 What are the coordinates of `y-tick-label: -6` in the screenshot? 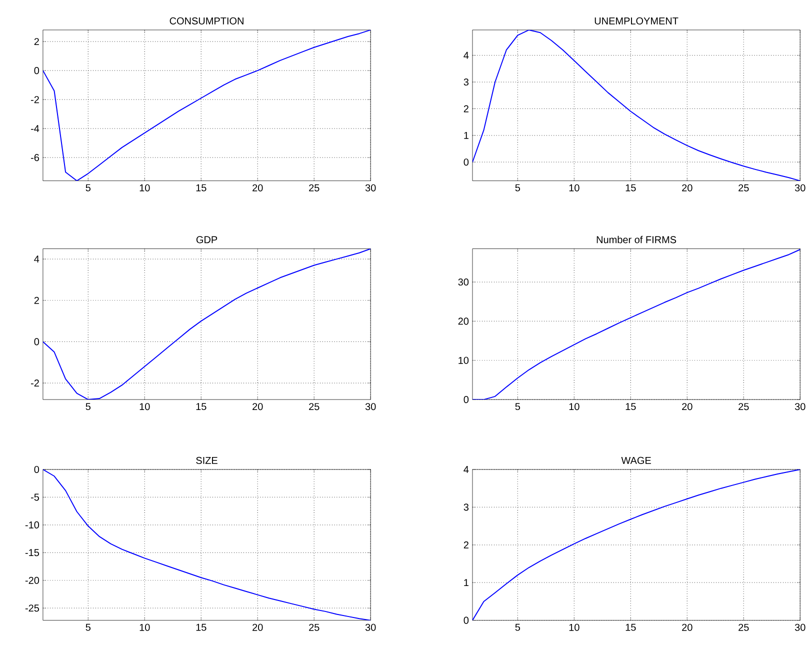 It's located at (34, 157).